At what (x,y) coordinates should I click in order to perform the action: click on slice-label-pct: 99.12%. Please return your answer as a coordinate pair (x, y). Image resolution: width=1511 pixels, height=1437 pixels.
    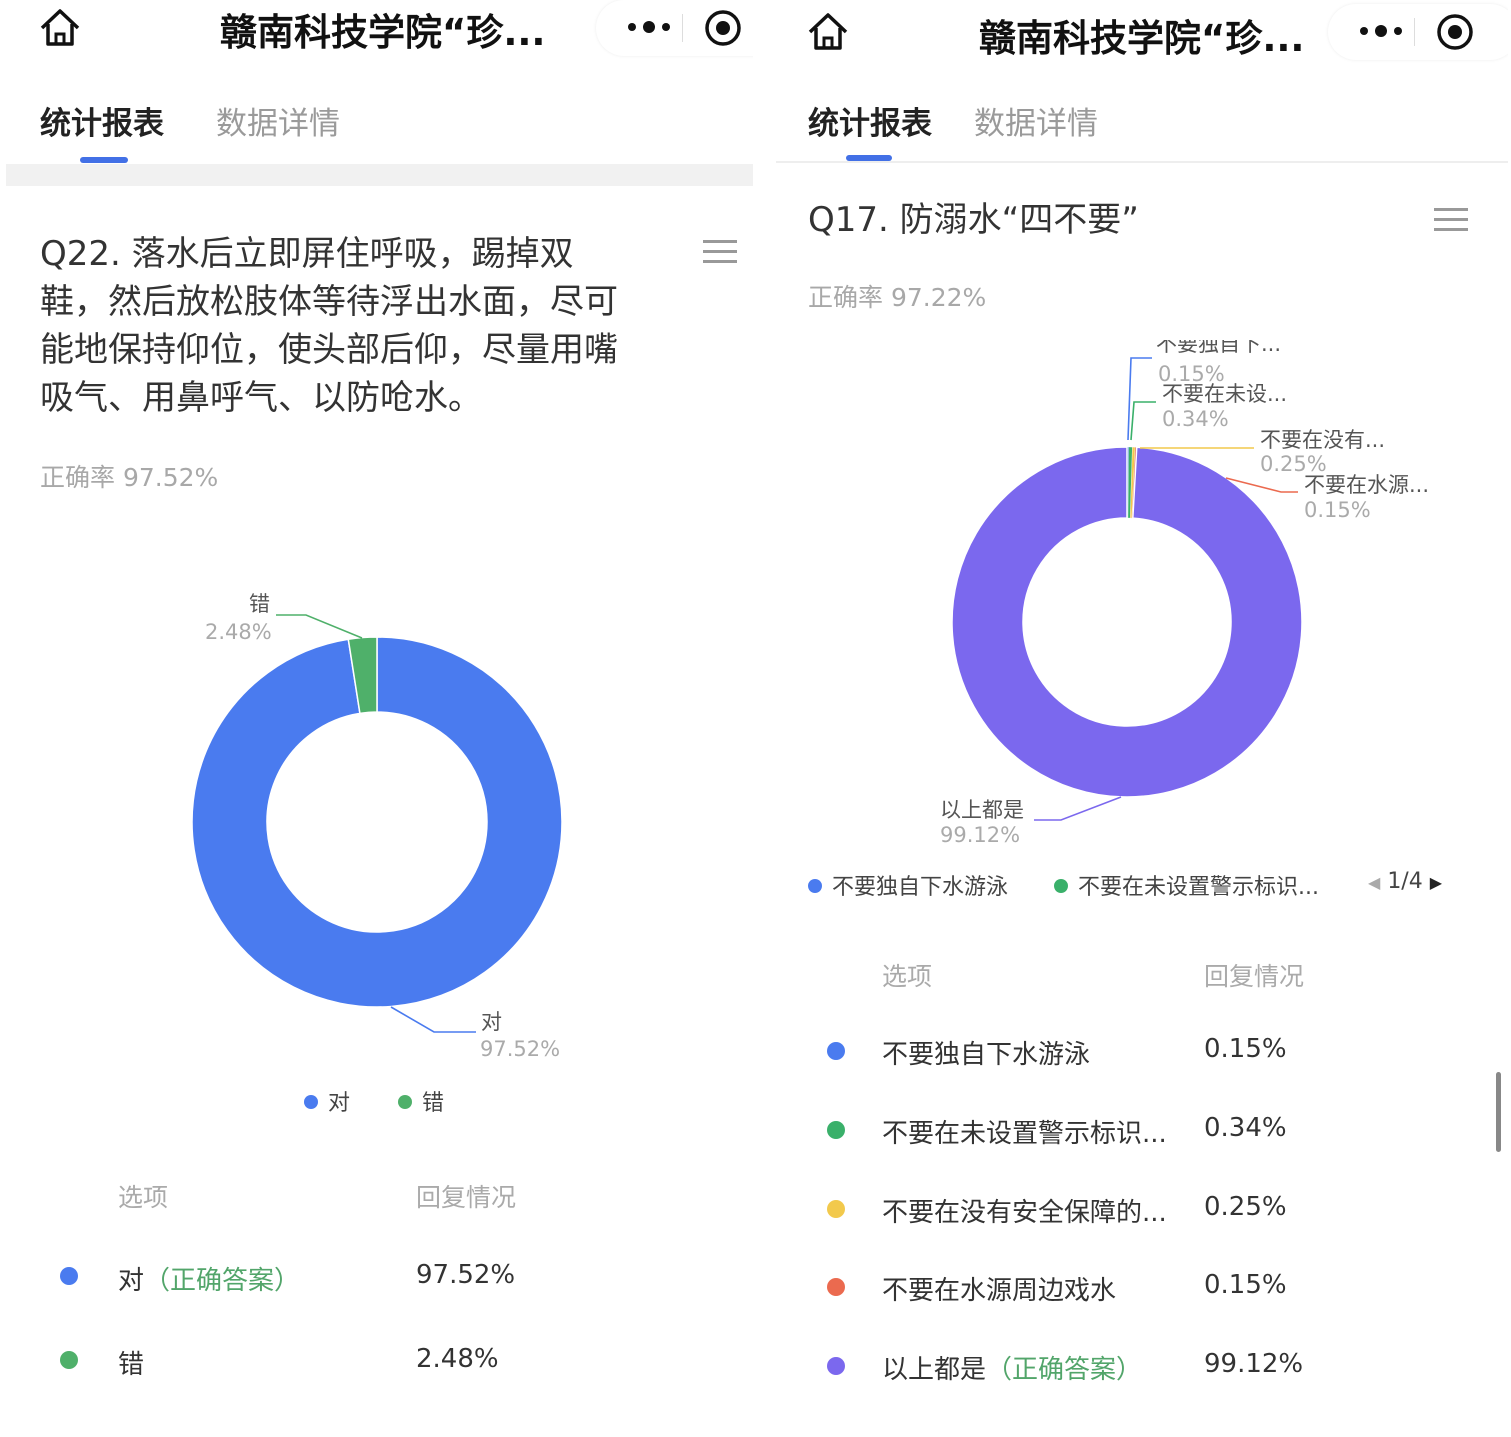
    Looking at the image, I should click on (980, 835).